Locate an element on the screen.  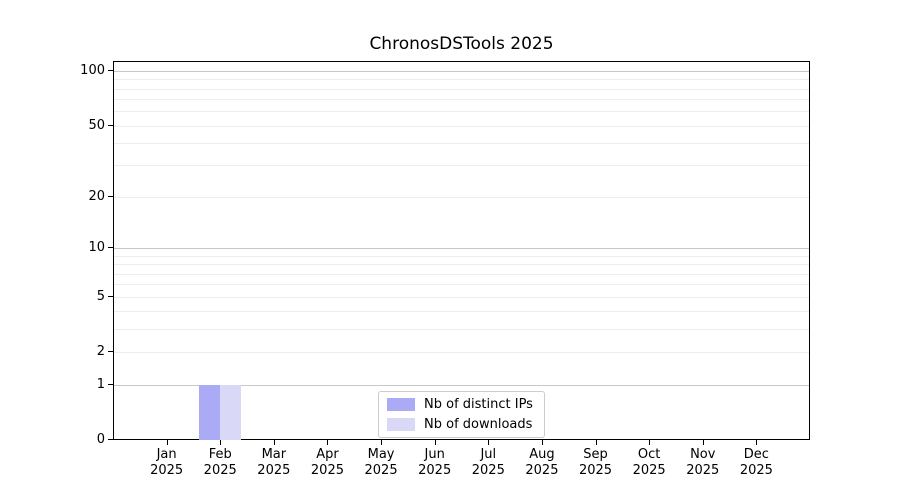
y-tick-label: 20 is located at coordinates (96, 196).